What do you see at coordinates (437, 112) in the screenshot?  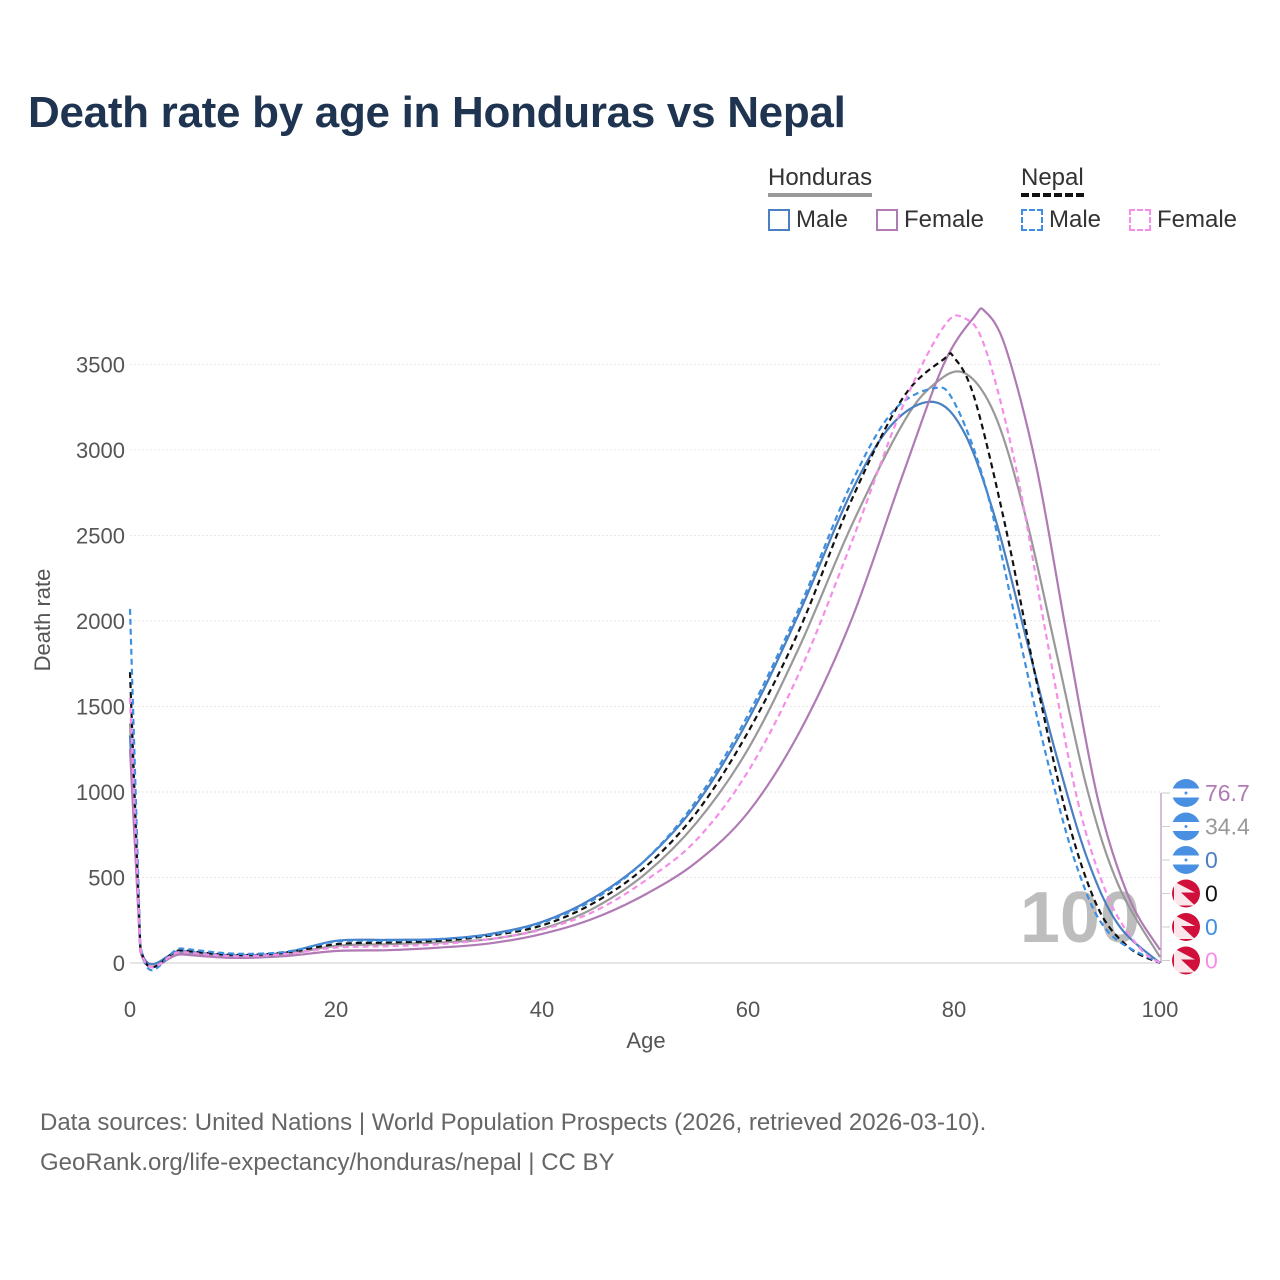 I see `chart-title: Death rate by age in Honduras vs Nepal` at bounding box center [437, 112].